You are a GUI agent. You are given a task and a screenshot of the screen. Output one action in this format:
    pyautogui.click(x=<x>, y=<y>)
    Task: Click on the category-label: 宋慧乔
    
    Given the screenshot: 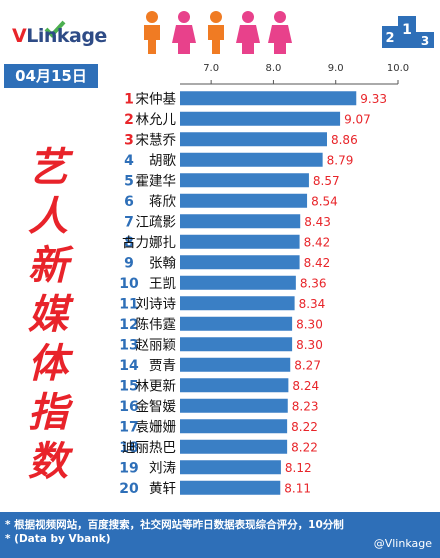 What is the action you would take?
    pyautogui.click(x=156, y=140)
    